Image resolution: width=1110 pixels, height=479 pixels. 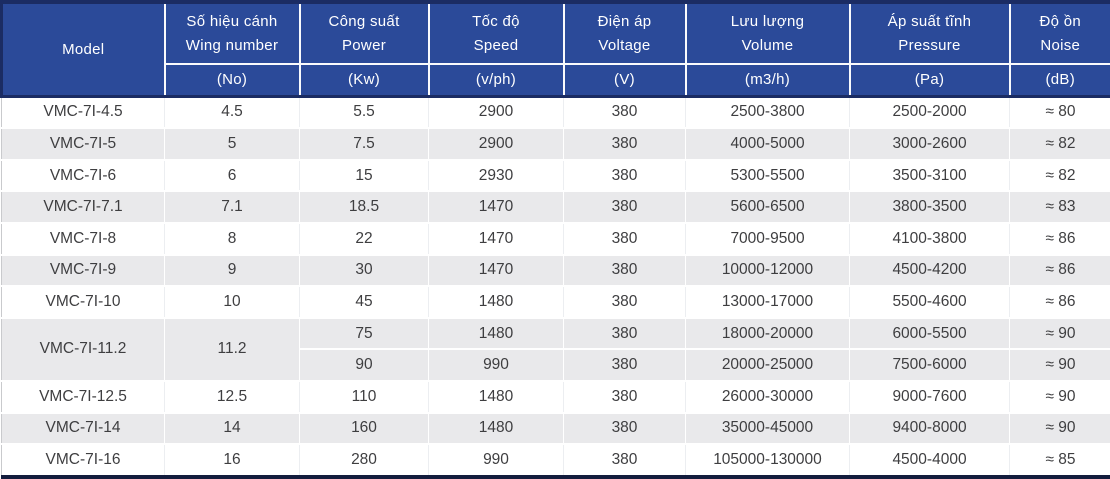 I want to click on cell-pressure: 4500-4200, so click(x=929, y=270).